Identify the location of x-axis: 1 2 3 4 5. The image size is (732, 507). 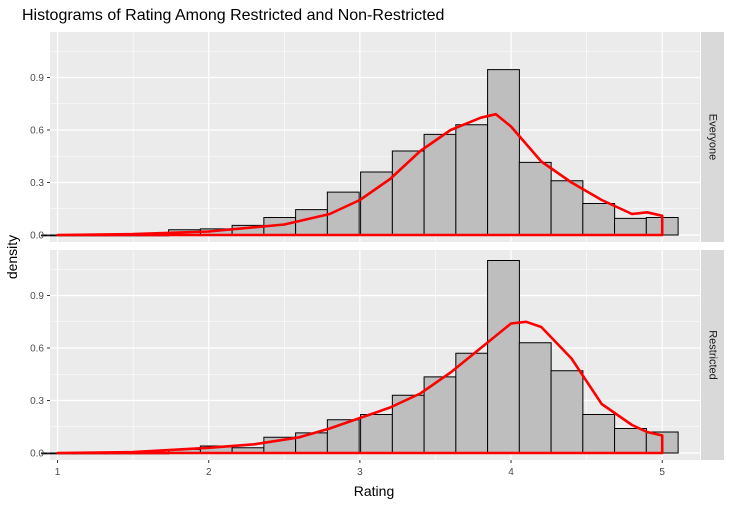
(360, 469).